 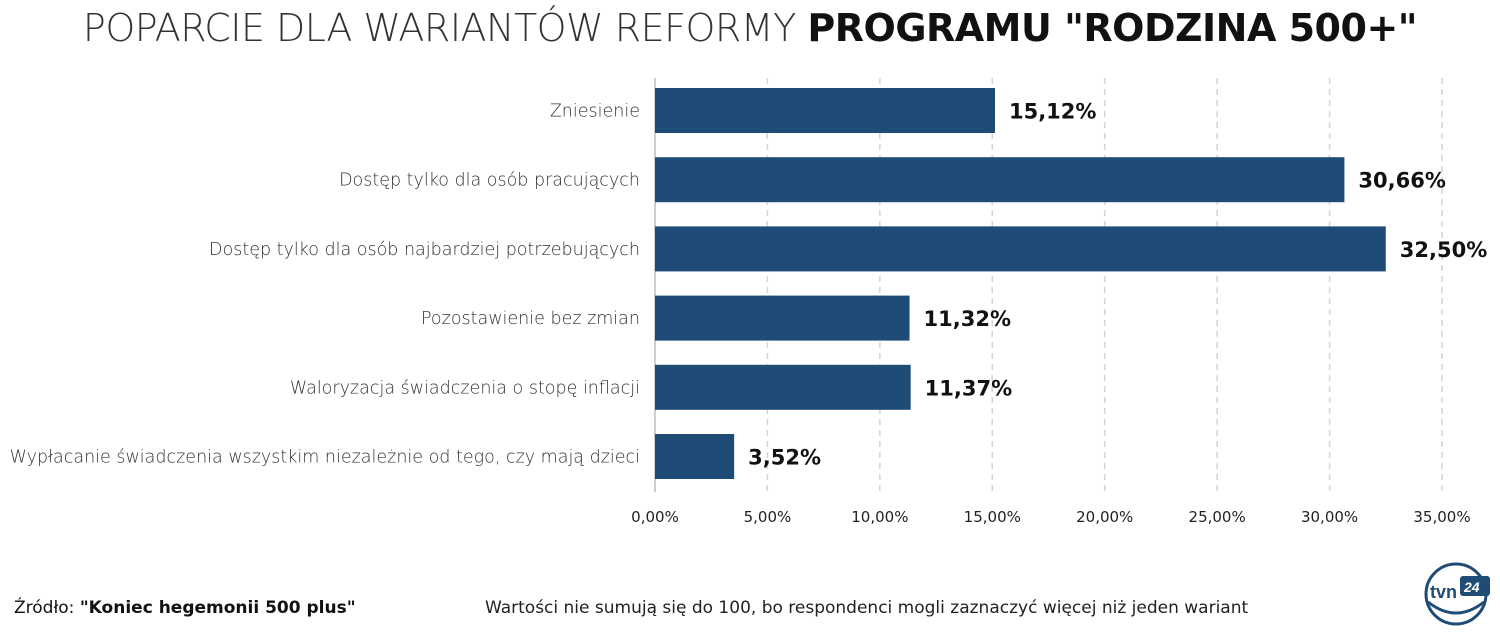 What do you see at coordinates (768, 517) in the screenshot?
I see `x-tick-label-1: 5,00%` at bounding box center [768, 517].